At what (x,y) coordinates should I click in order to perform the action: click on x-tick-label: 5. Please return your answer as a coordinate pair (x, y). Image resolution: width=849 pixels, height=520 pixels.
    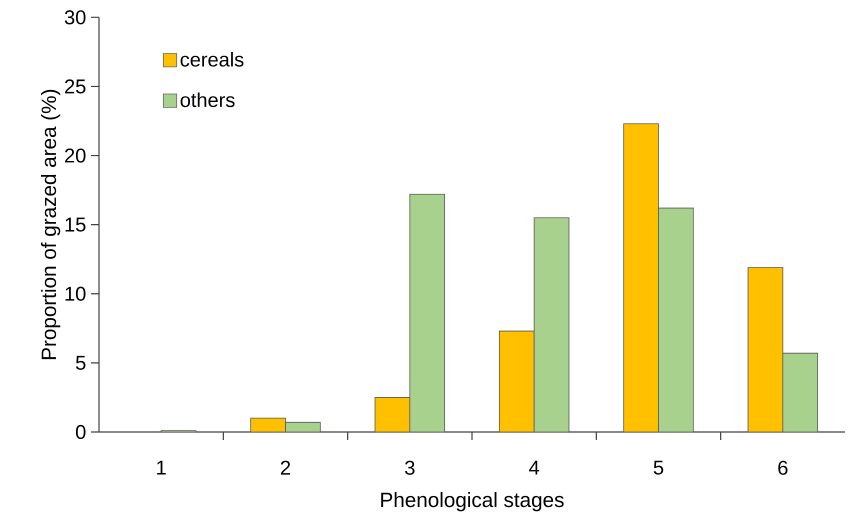
    Looking at the image, I should click on (659, 467).